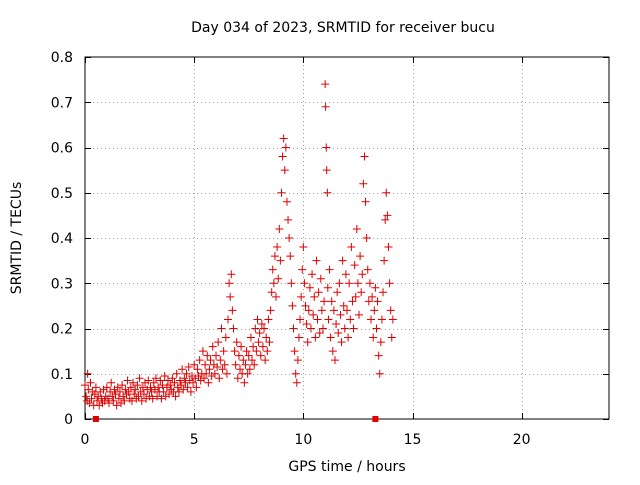 This screenshot has width=640, height=485. What do you see at coordinates (62, 375) in the screenshot?
I see `y-tick-label: 0.1` at bounding box center [62, 375].